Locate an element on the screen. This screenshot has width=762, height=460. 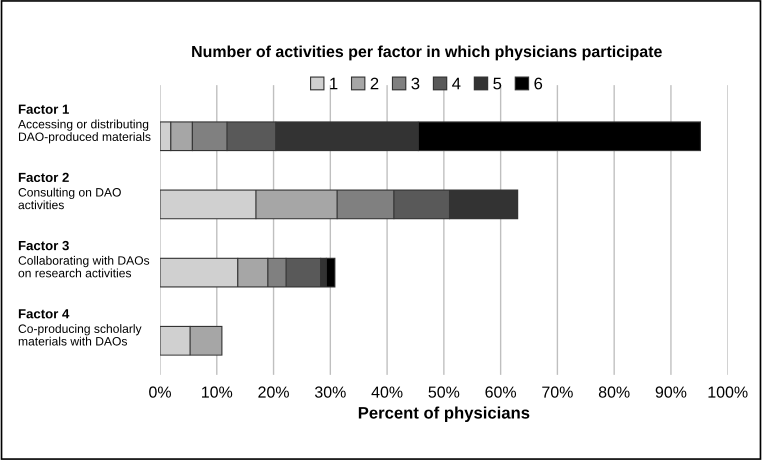
x-tick-label: 20% is located at coordinates (273, 392).